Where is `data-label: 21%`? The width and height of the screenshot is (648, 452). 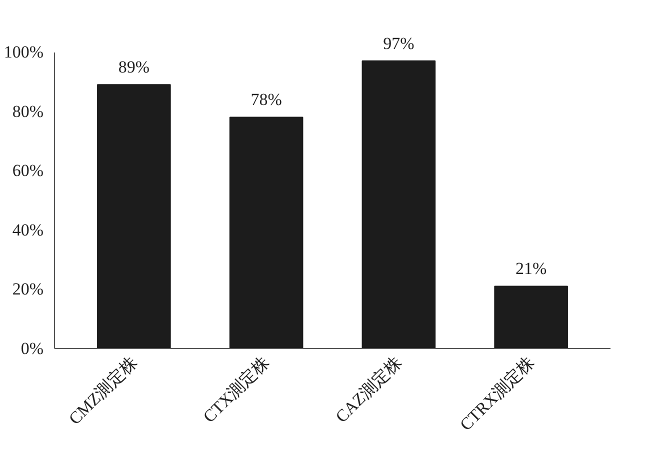 data-label: 21% is located at coordinates (531, 268).